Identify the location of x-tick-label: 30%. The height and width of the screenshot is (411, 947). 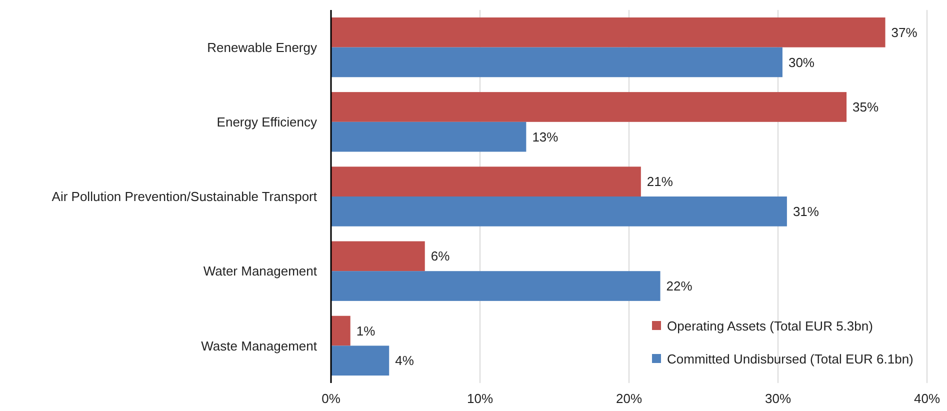
(778, 398).